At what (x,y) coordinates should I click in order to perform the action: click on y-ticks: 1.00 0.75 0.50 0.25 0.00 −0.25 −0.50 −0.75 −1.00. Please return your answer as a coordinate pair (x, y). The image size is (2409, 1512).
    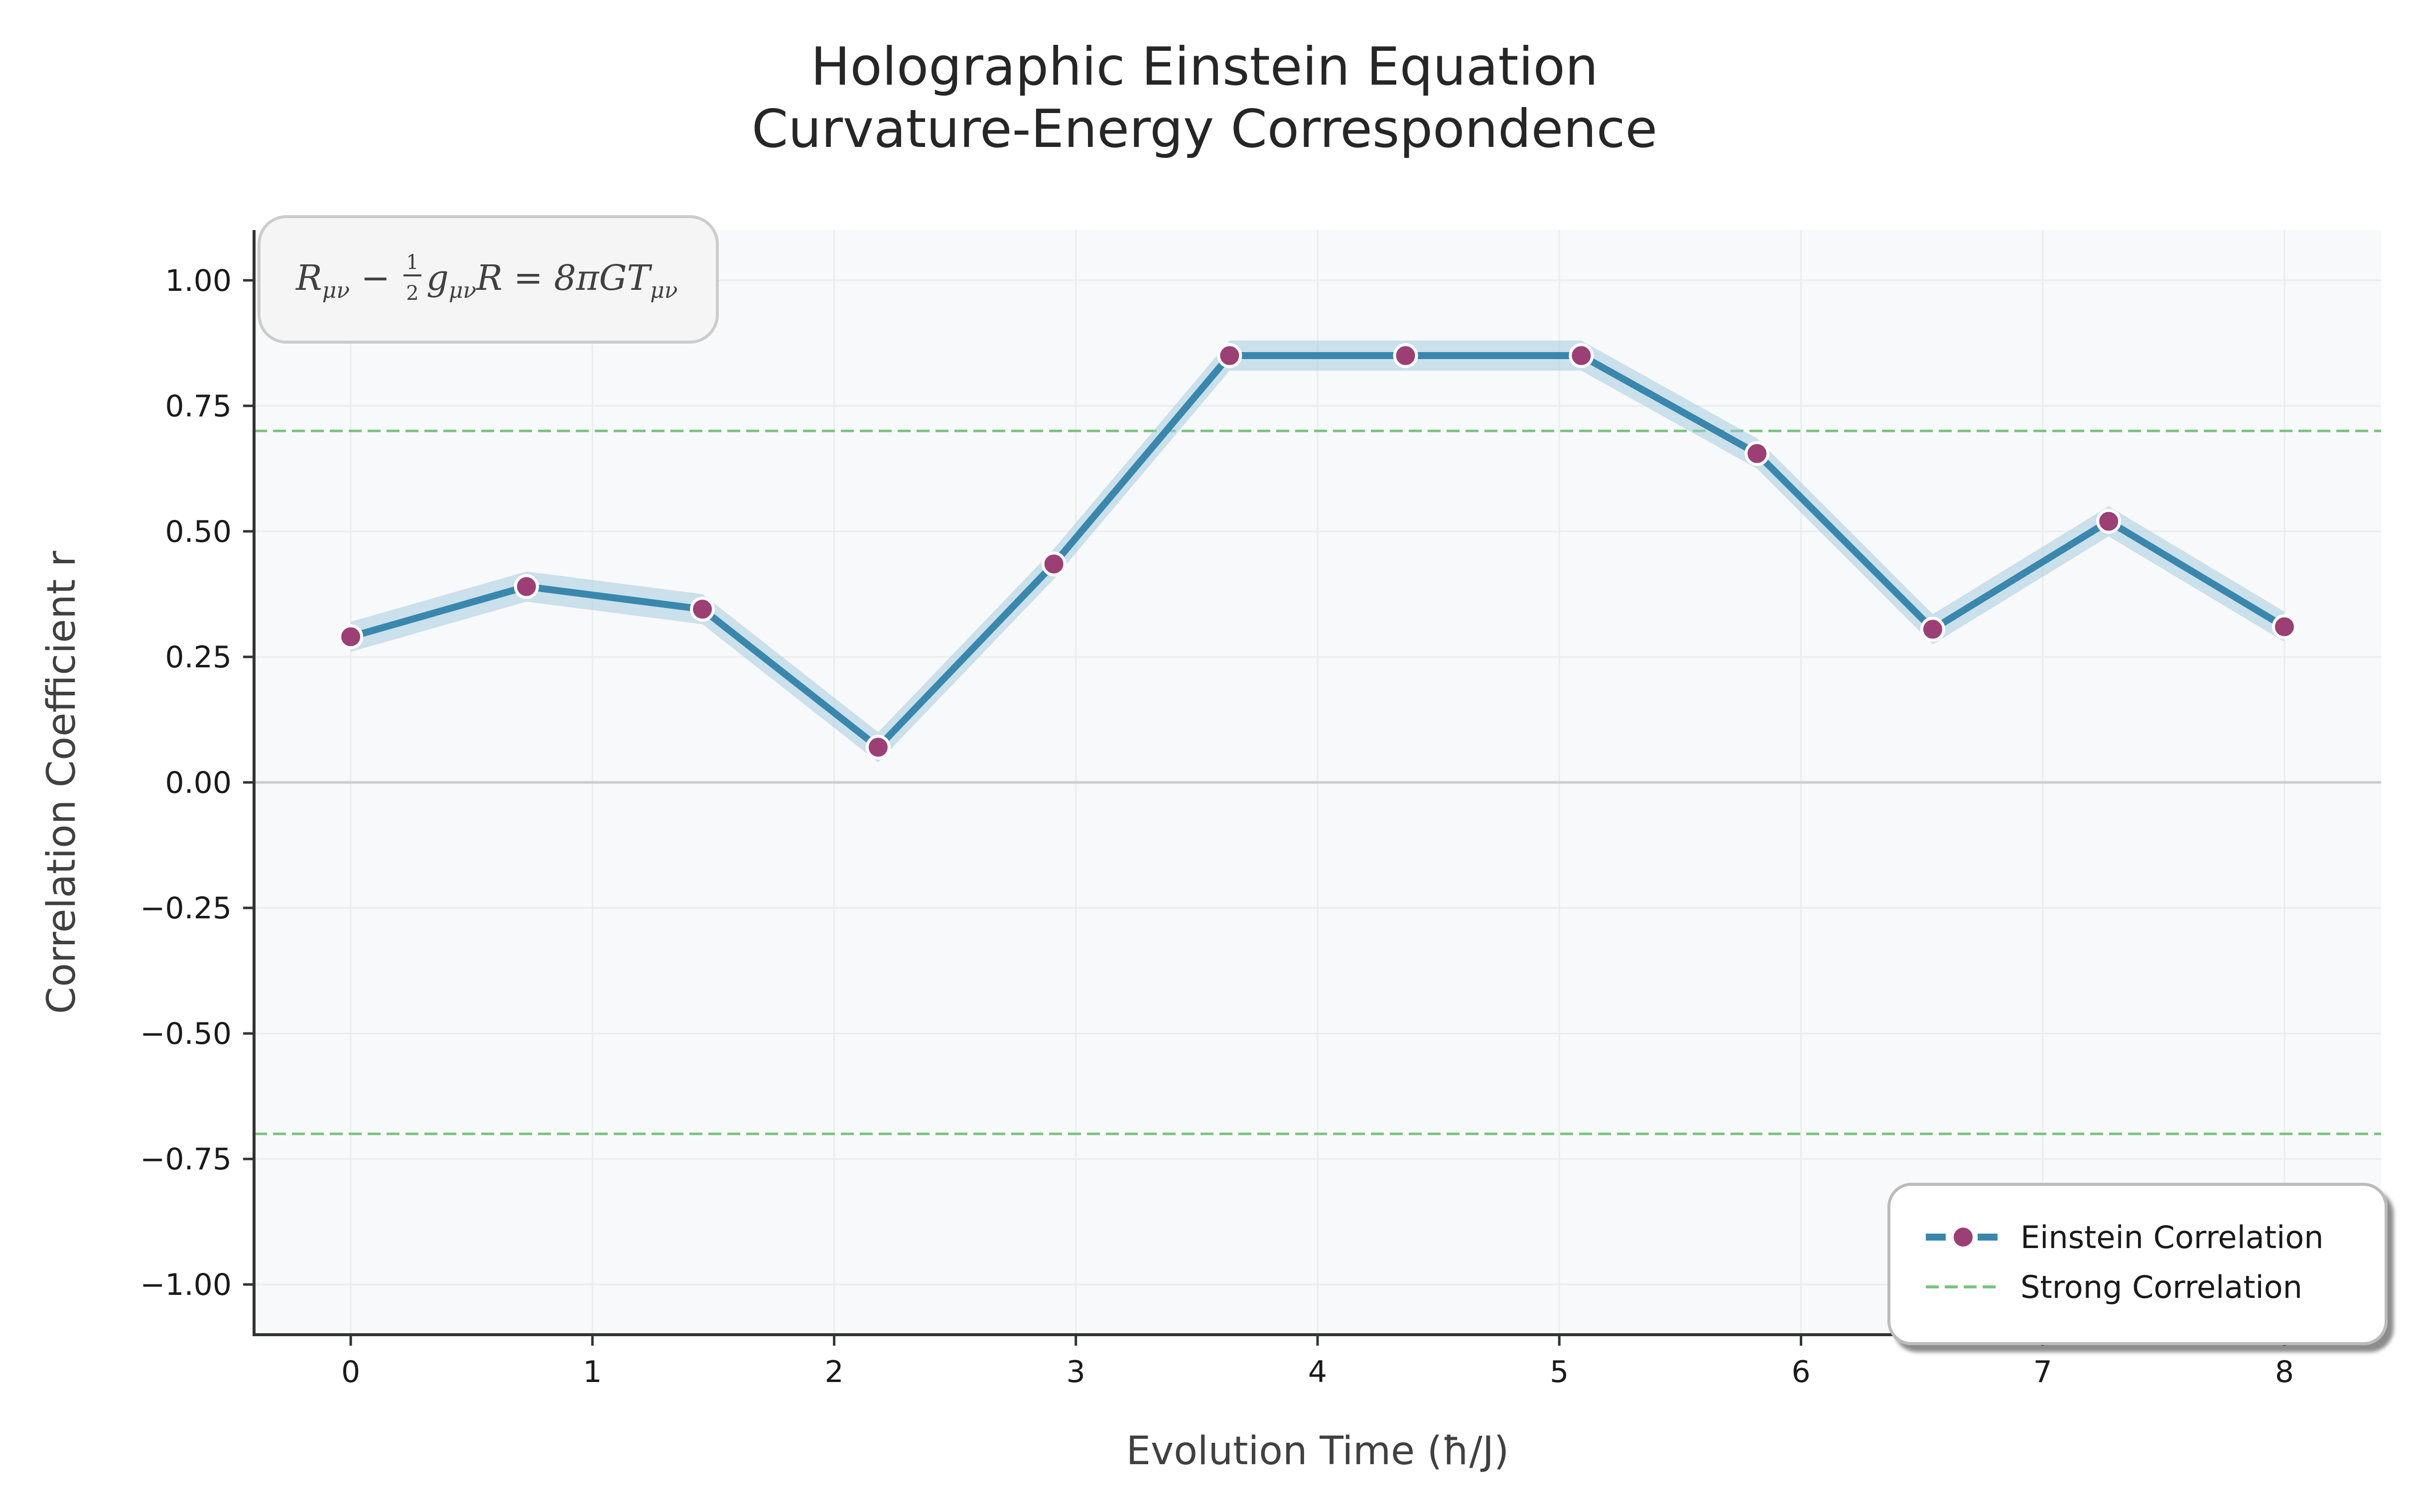
    Looking at the image, I should click on (197, 782).